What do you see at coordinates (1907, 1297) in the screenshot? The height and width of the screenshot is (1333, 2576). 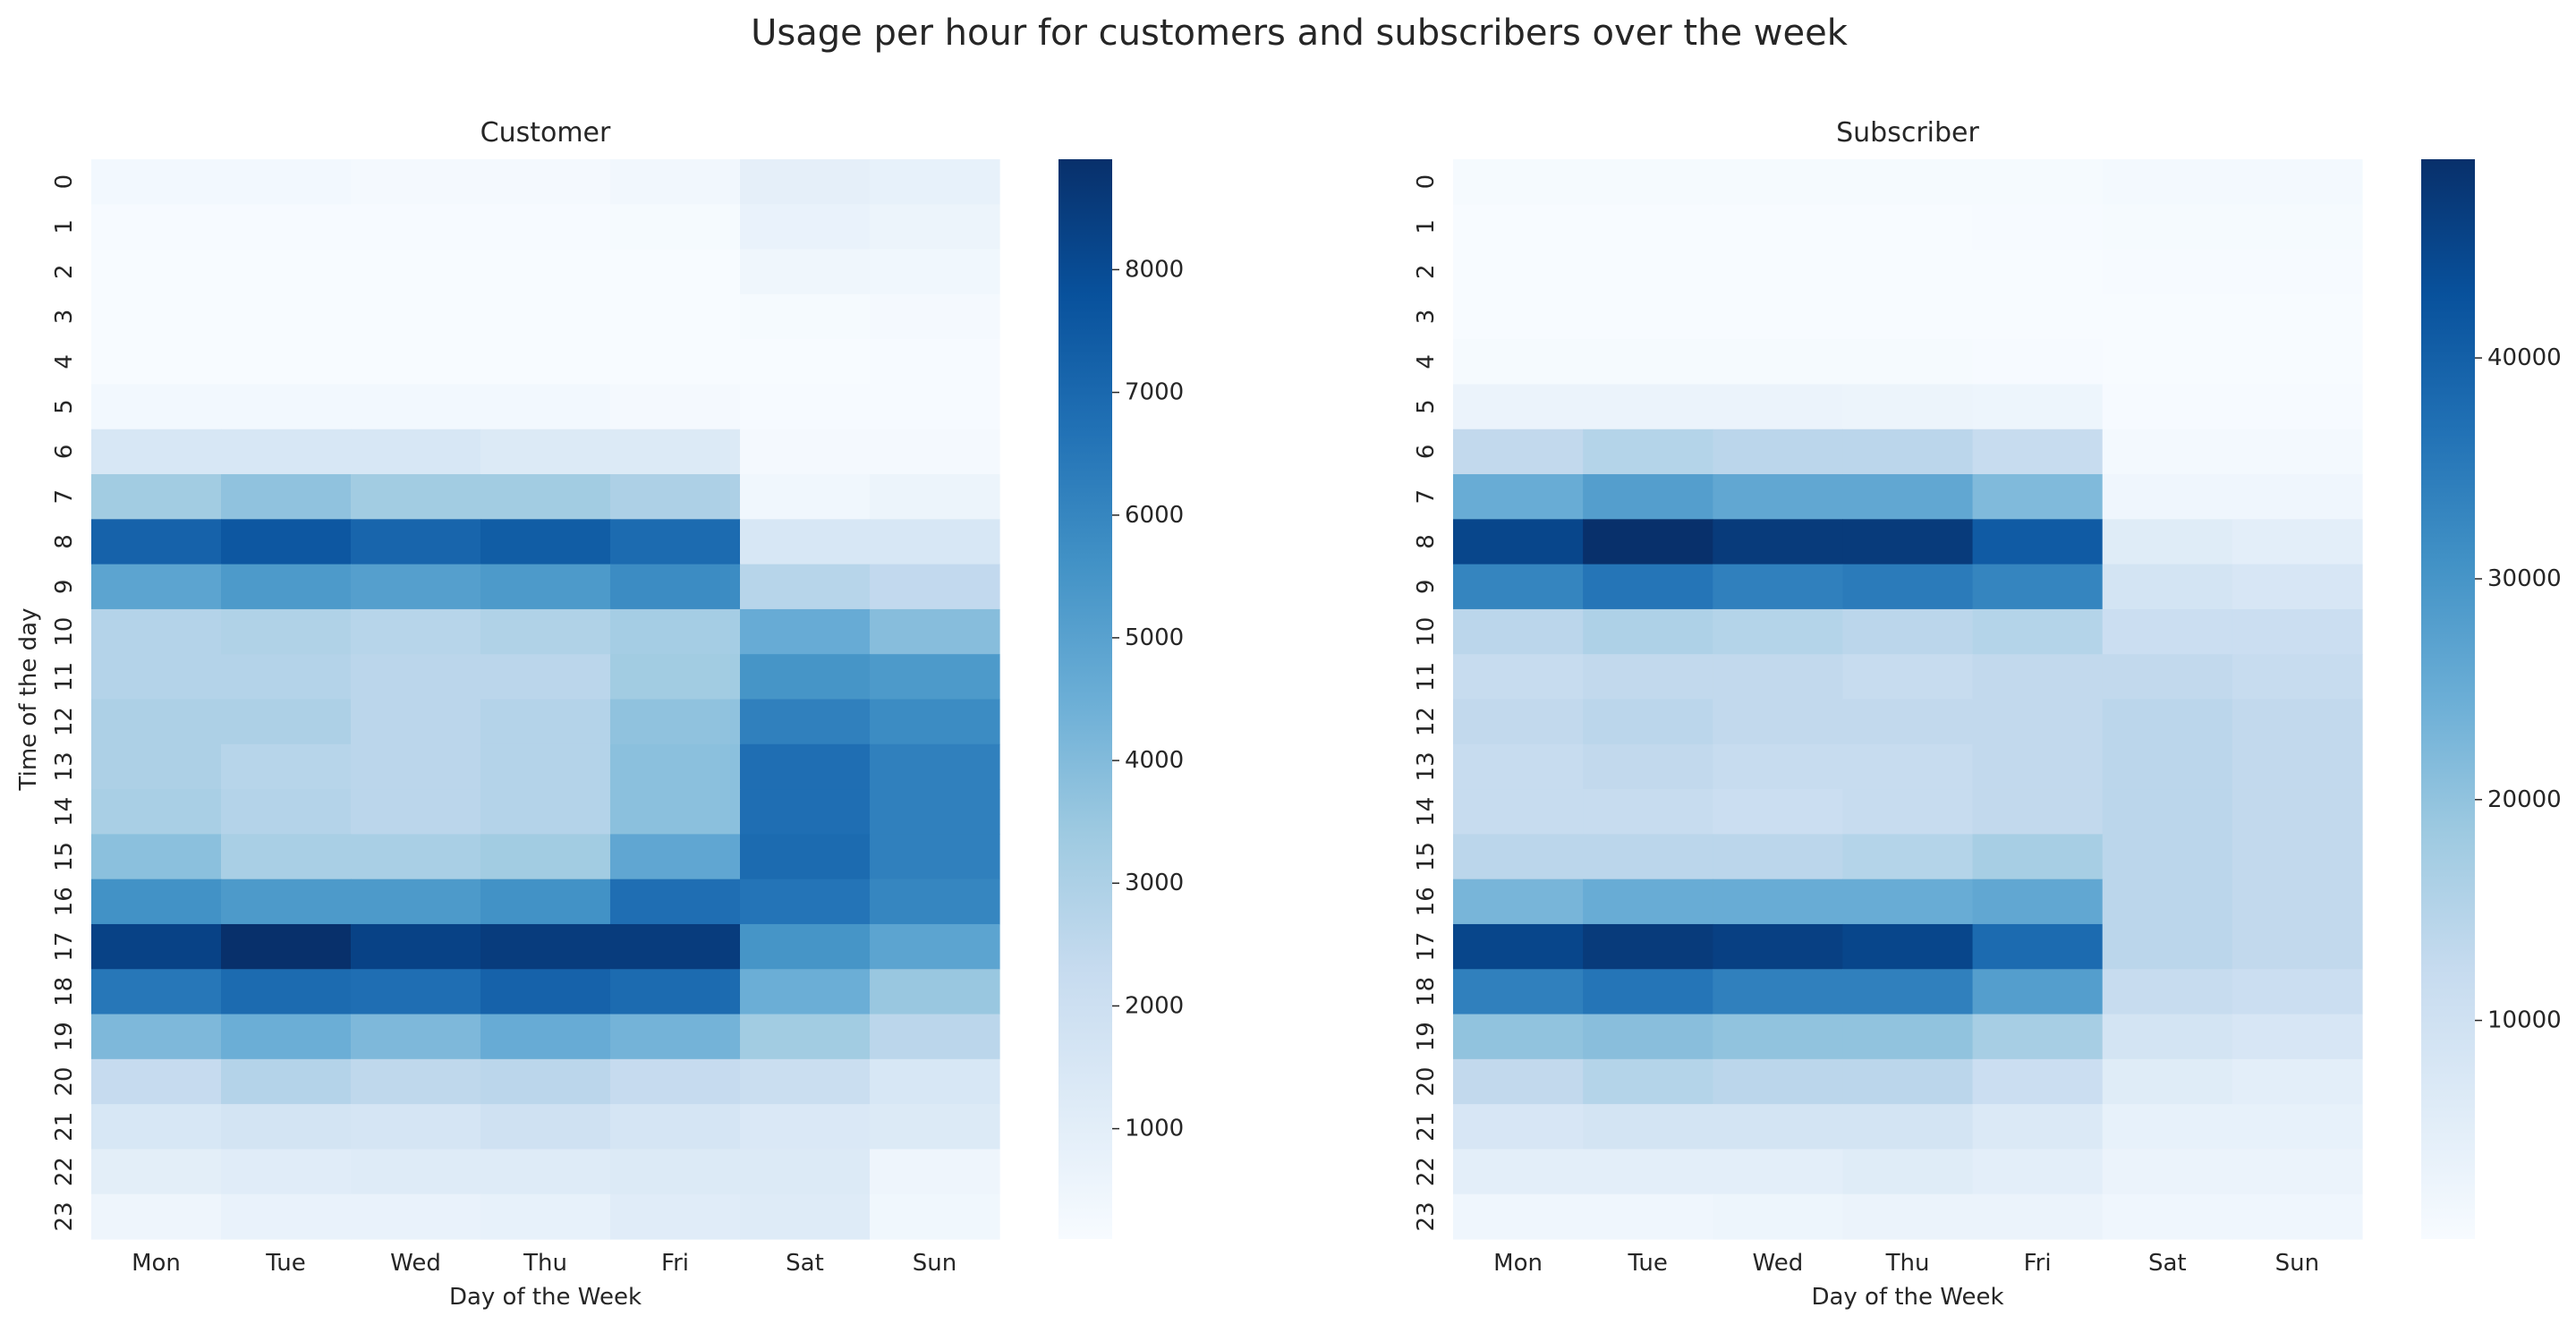 I see `x-axis-label: Day of the Week` at bounding box center [1907, 1297].